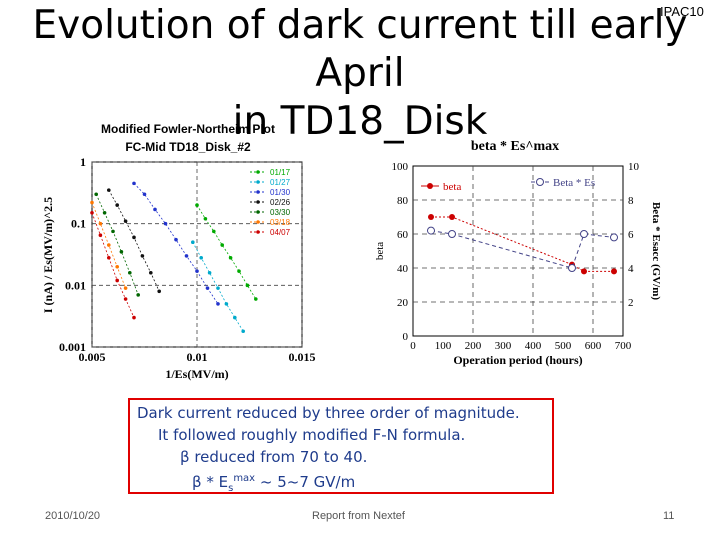 This screenshot has width=720, height=540. Describe the element at coordinates (48, 255) in the screenshot. I see `fn-y-axis-label: I (nA) / Es(MV/m)^2.5` at that location.